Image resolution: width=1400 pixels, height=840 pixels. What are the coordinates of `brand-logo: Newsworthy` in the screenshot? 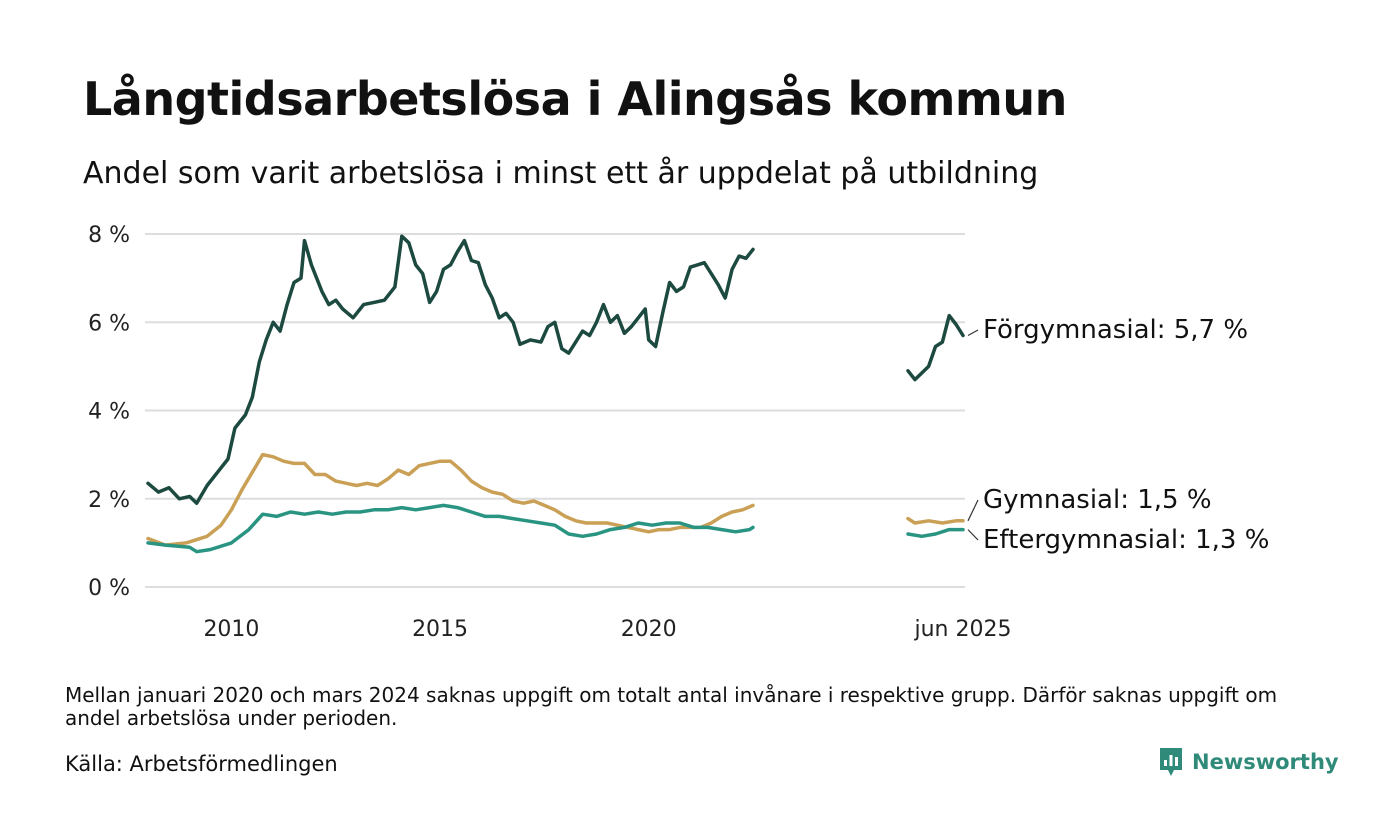 It's located at (1248, 762).